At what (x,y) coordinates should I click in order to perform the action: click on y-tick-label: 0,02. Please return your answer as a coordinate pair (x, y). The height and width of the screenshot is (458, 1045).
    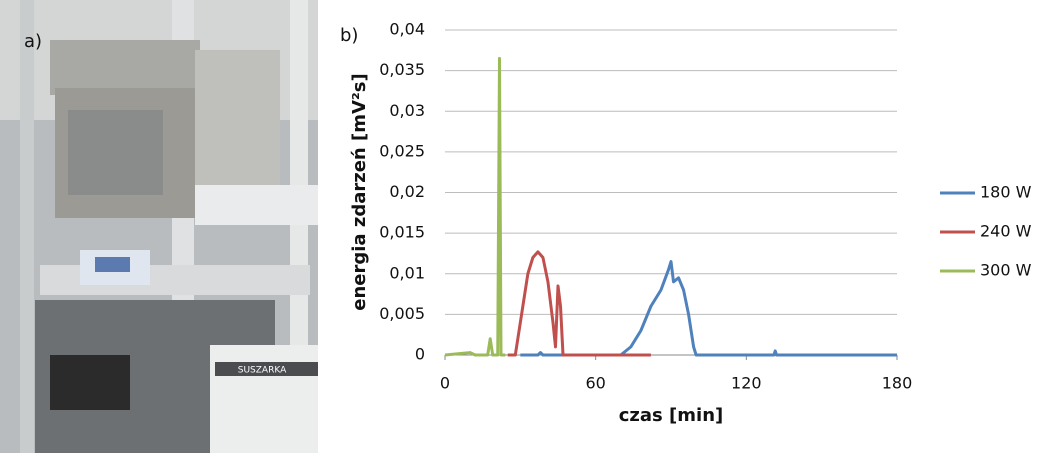
    Looking at the image, I should click on (407, 191).